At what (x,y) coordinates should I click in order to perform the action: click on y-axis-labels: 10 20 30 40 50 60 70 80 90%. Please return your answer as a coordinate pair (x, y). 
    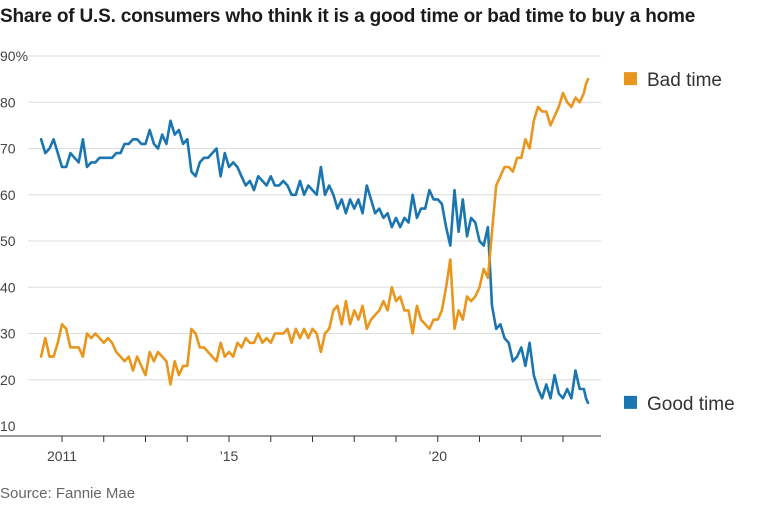
    Looking at the image, I should click on (14, 241).